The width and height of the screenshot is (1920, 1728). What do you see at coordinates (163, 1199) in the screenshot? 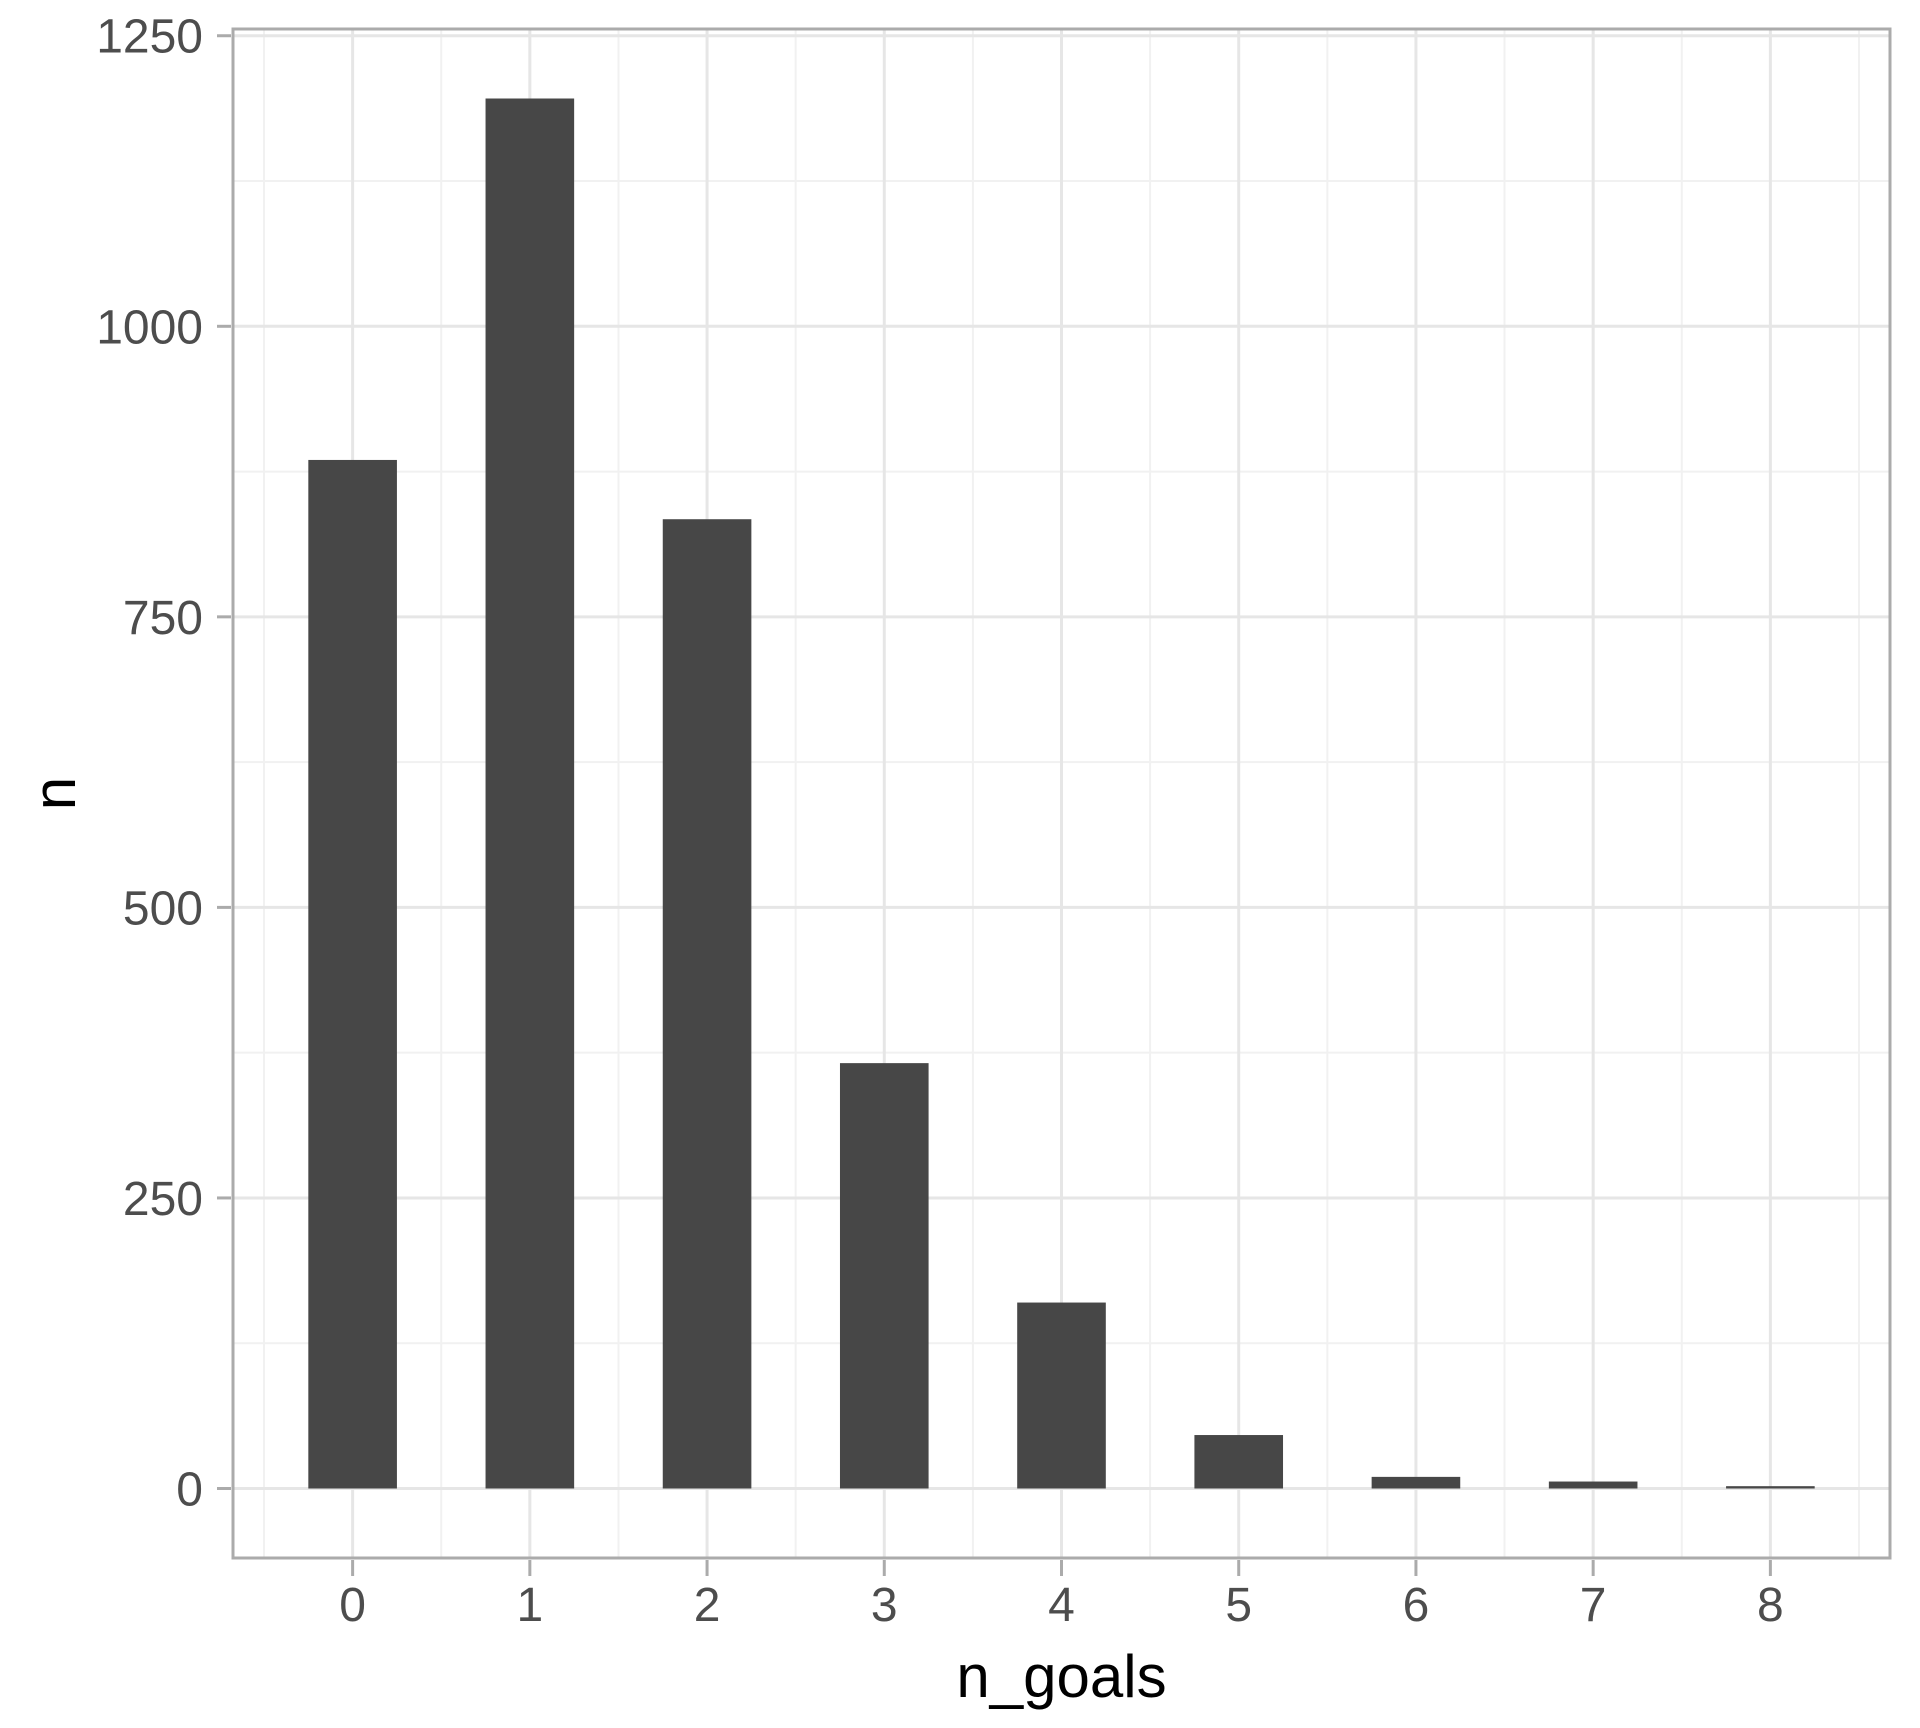
I see `y-tick-label: 250` at bounding box center [163, 1199].